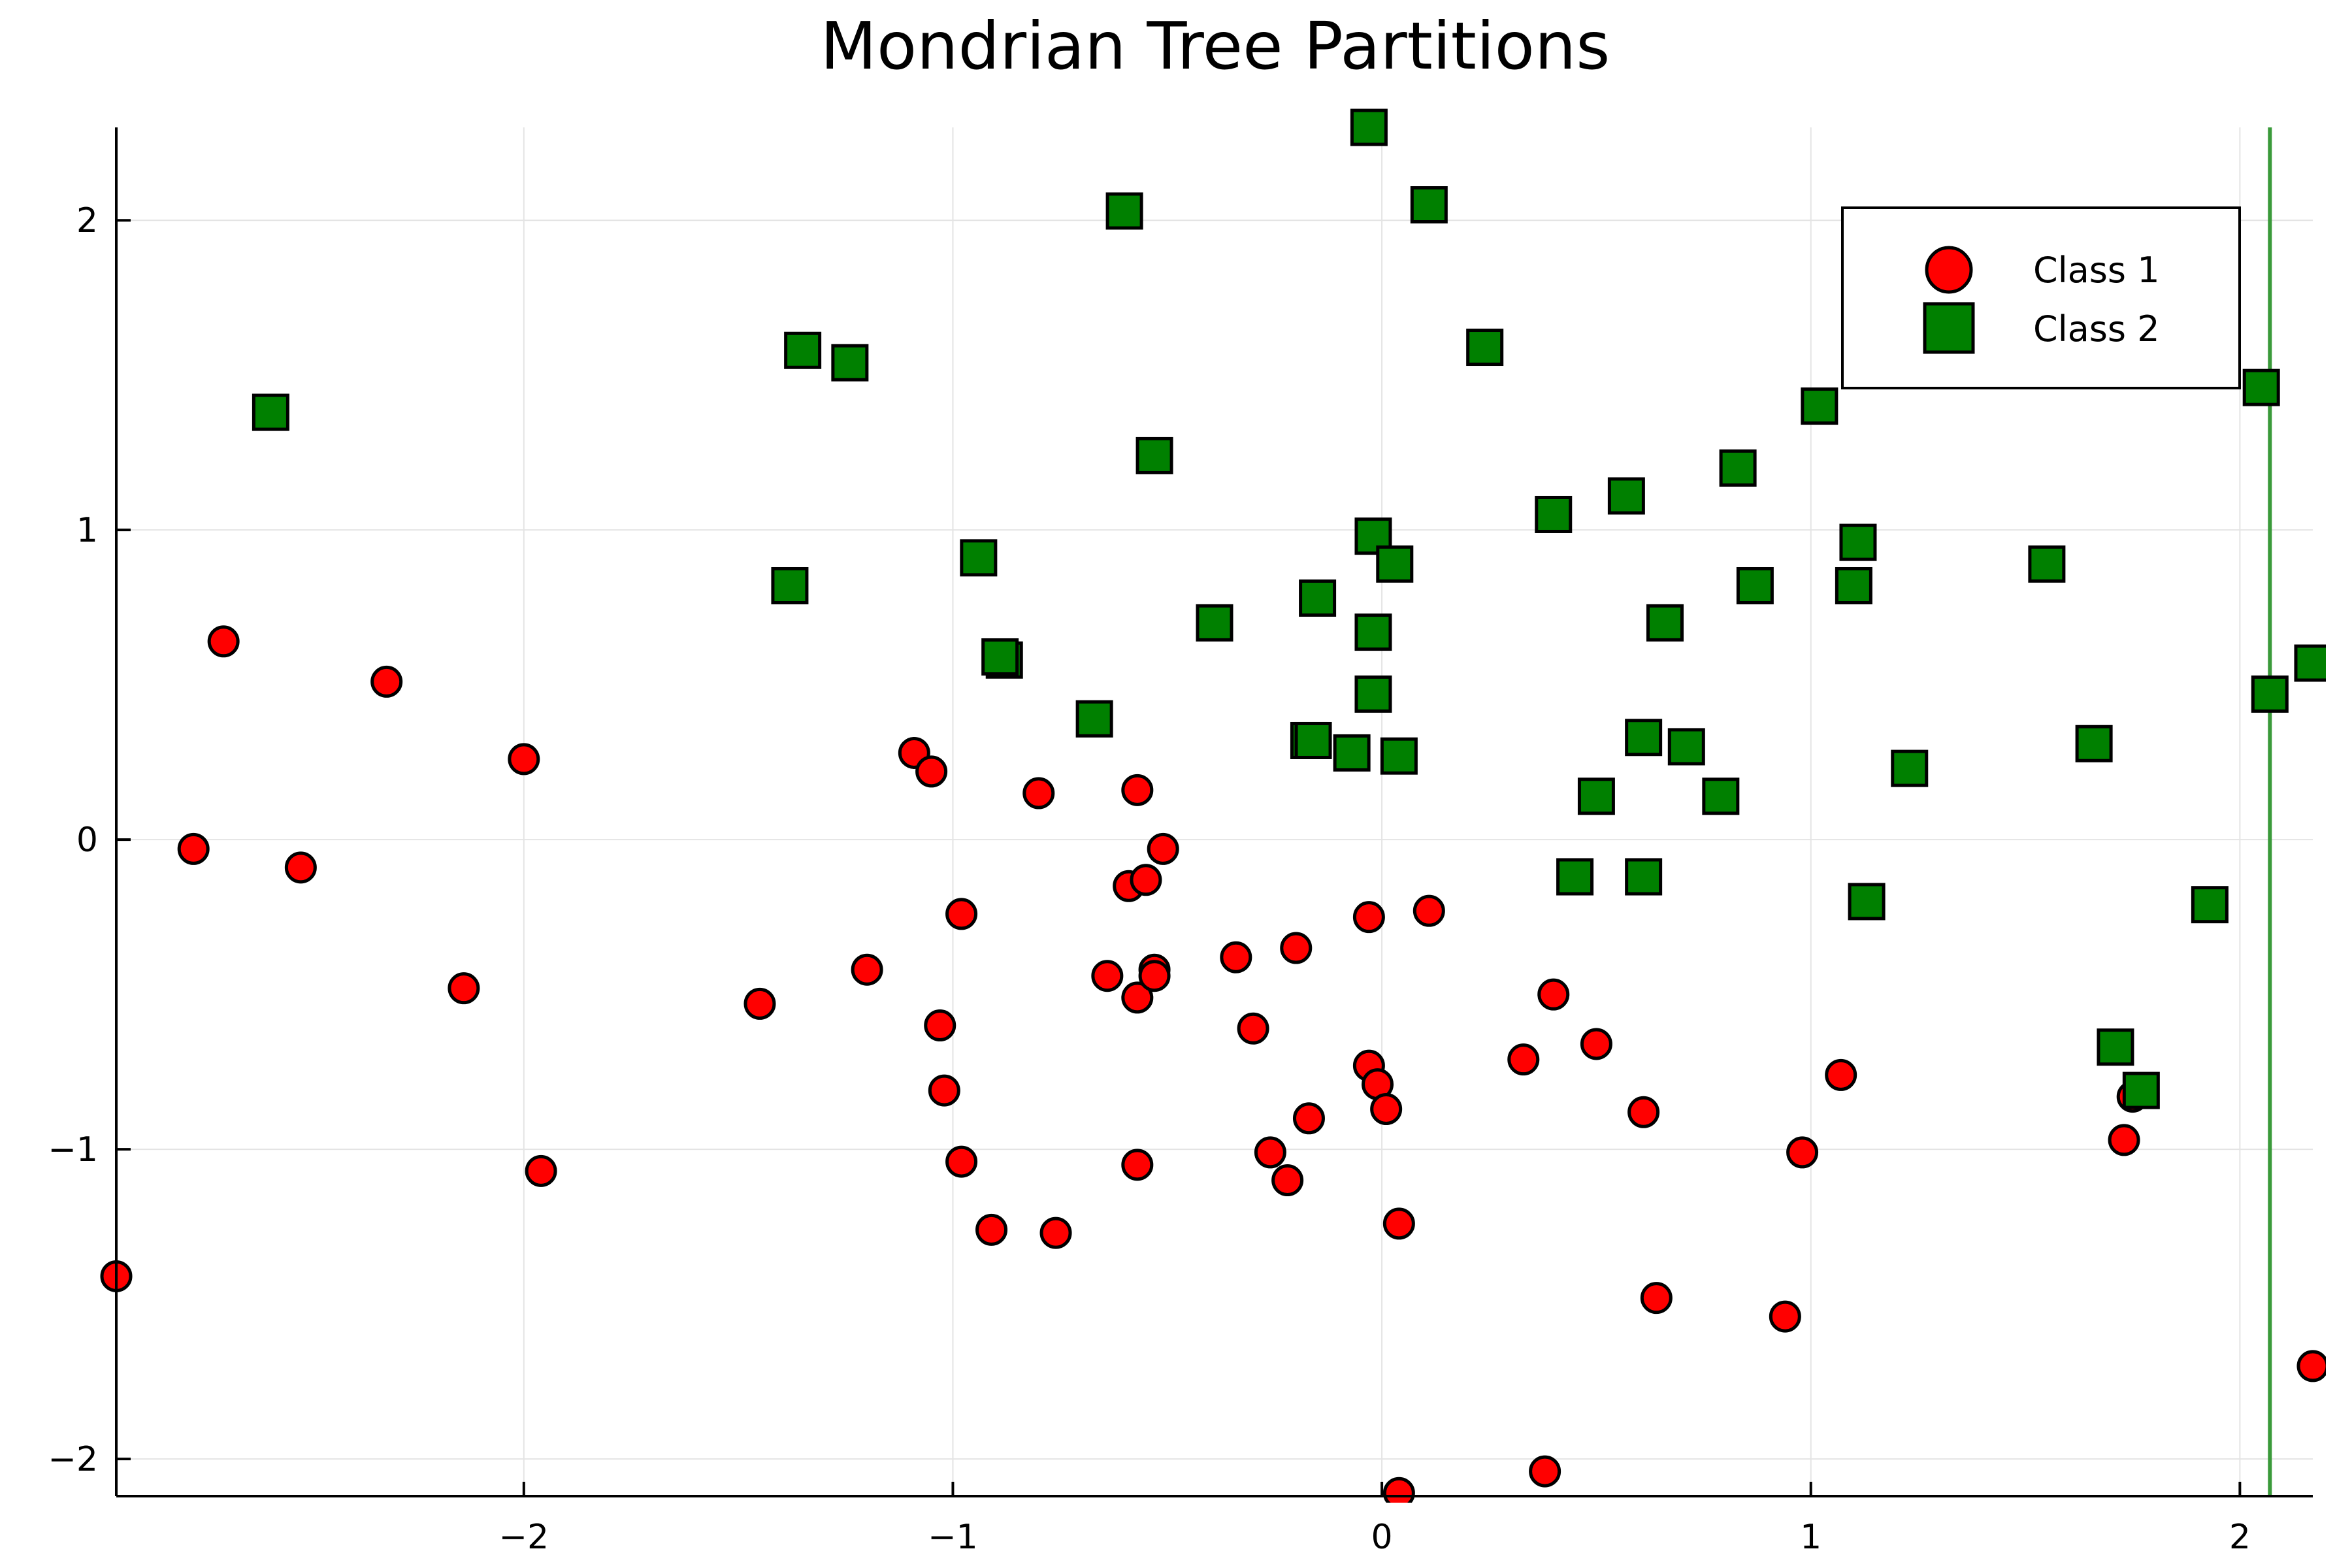  What do you see at coordinates (87, 220) in the screenshot?
I see `y-tick-label: 2` at bounding box center [87, 220].